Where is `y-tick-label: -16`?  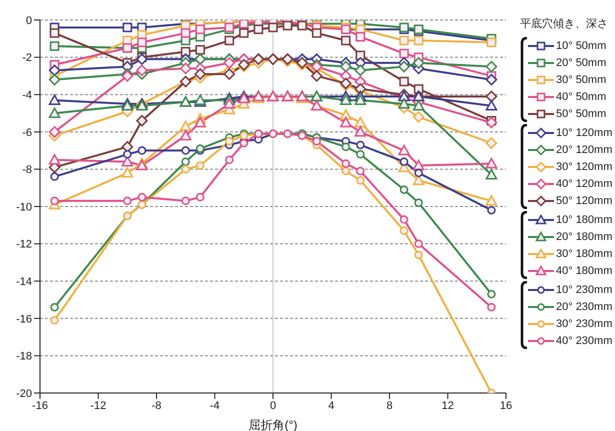 y-tick-label: -16 is located at coordinates (24, 319).